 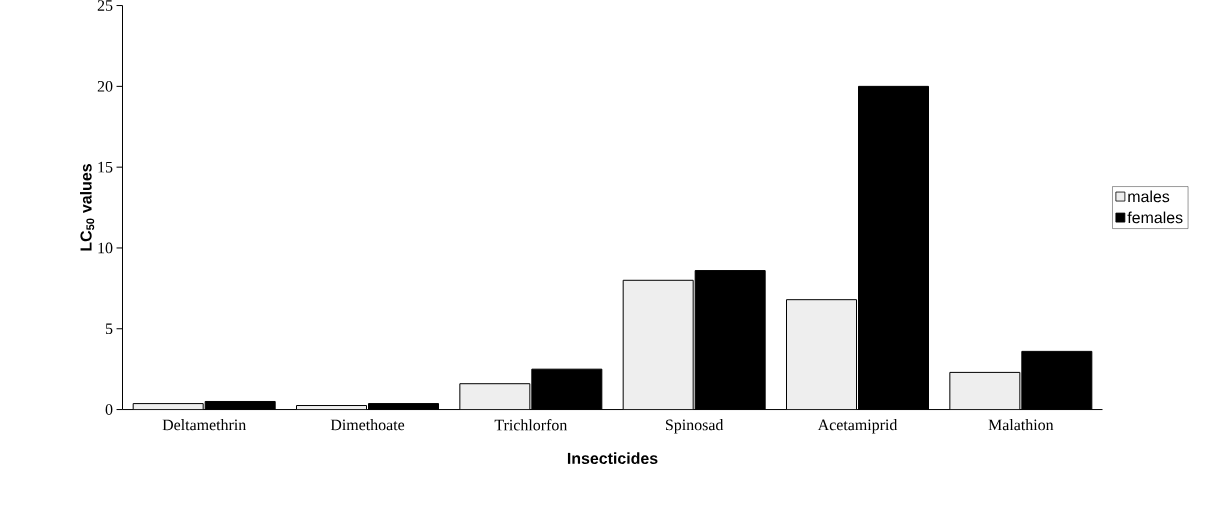 What do you see at coordinates (87, 207) in the screenshot?
I see `y-axis-title: LC$_{50}$ values` at bounding box center [87, 207].